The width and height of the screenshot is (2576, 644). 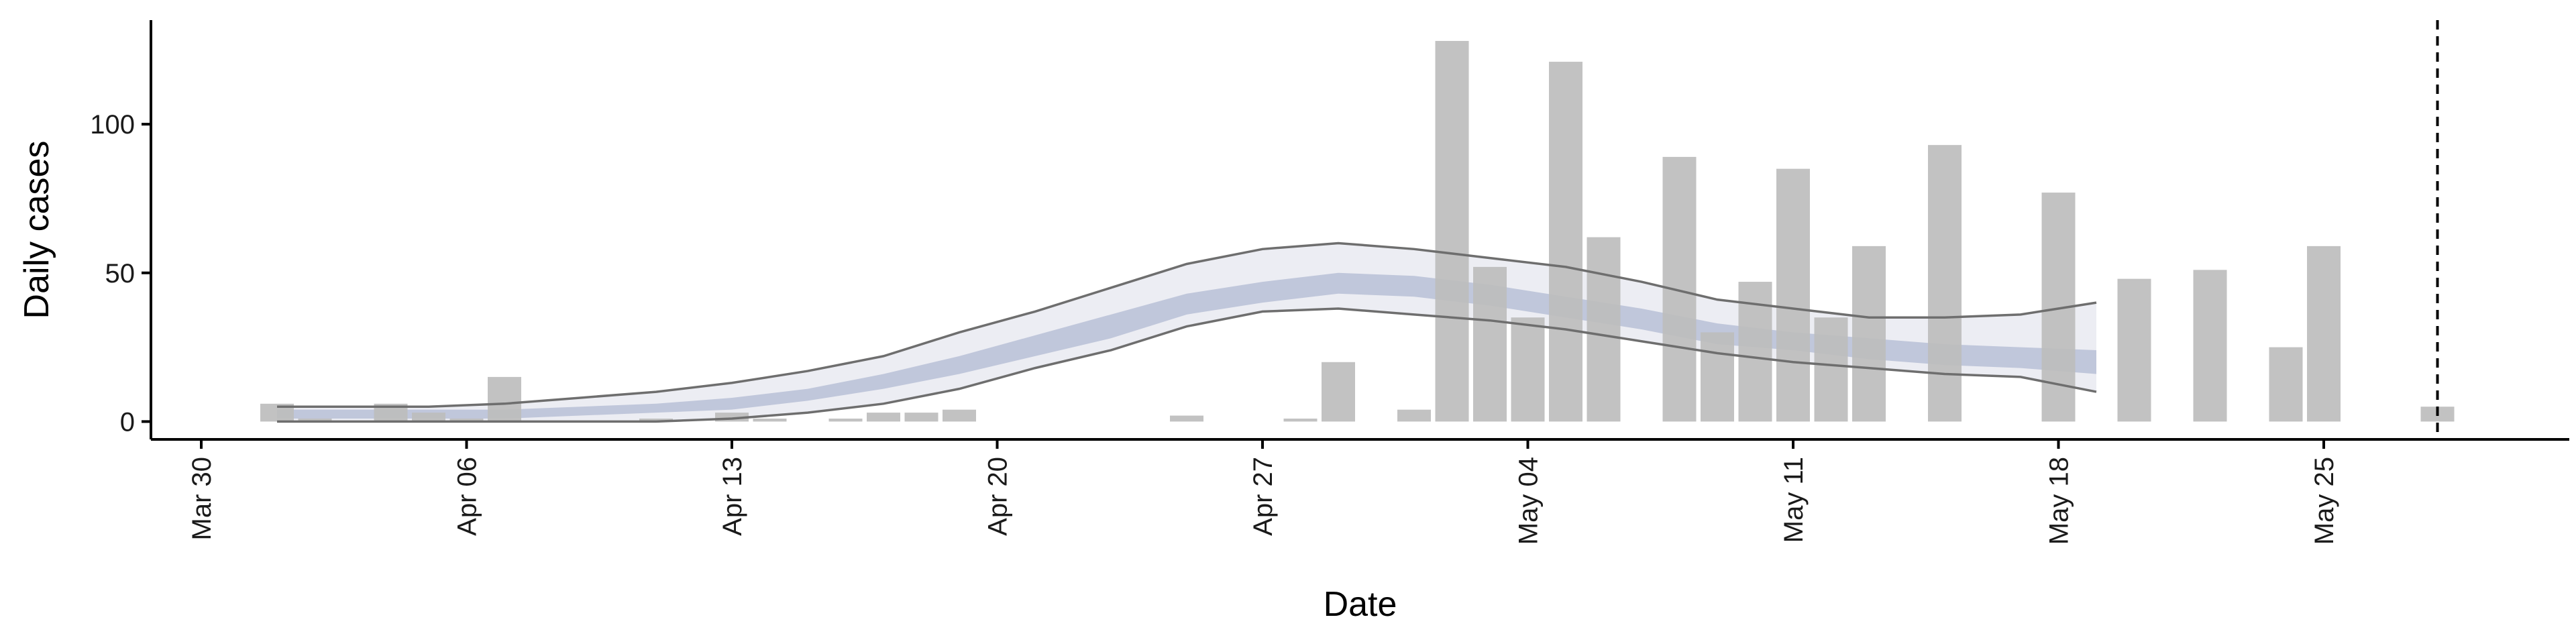 What do you see at coordinates (1187, 365) in the screenshot?
I see `outer-lower-line` at bounding box center [1187, 365].